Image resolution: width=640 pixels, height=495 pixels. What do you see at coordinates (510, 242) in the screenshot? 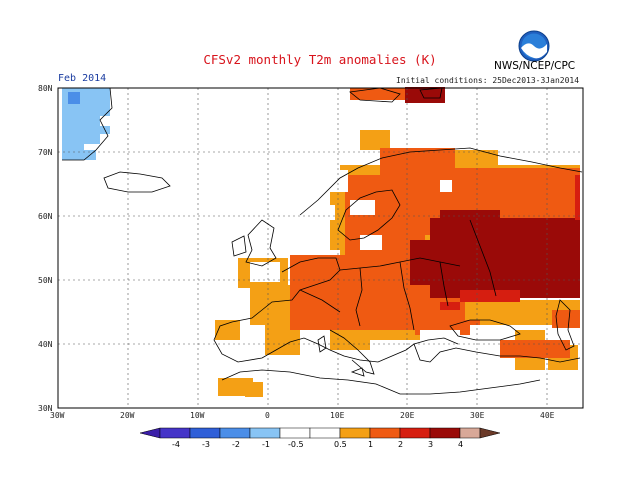
I see `warm-anomaly-red` at bounding box center [510, 242].